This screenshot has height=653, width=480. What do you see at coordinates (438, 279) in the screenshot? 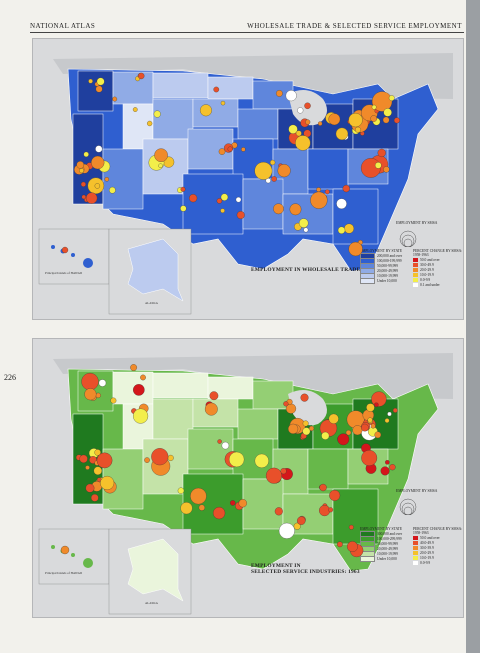
I see `change-class-legend-row: 0.0-9.9` at bounding box center [438, 279].